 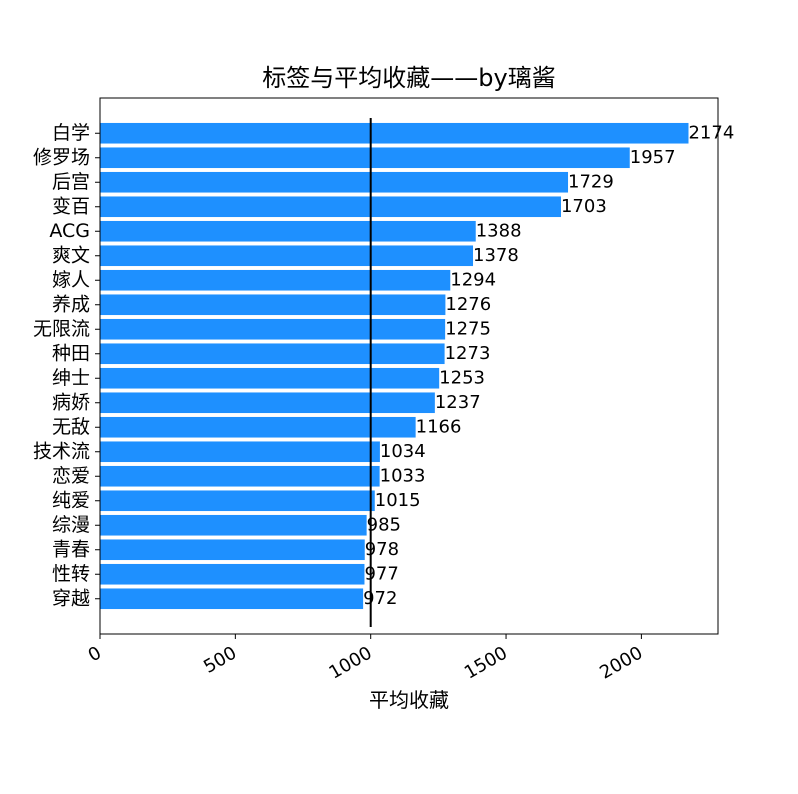 What do you see at coordinates (382, 549) in the screenshot?
I see `data-label: 978` at bounding box center [382, 549].